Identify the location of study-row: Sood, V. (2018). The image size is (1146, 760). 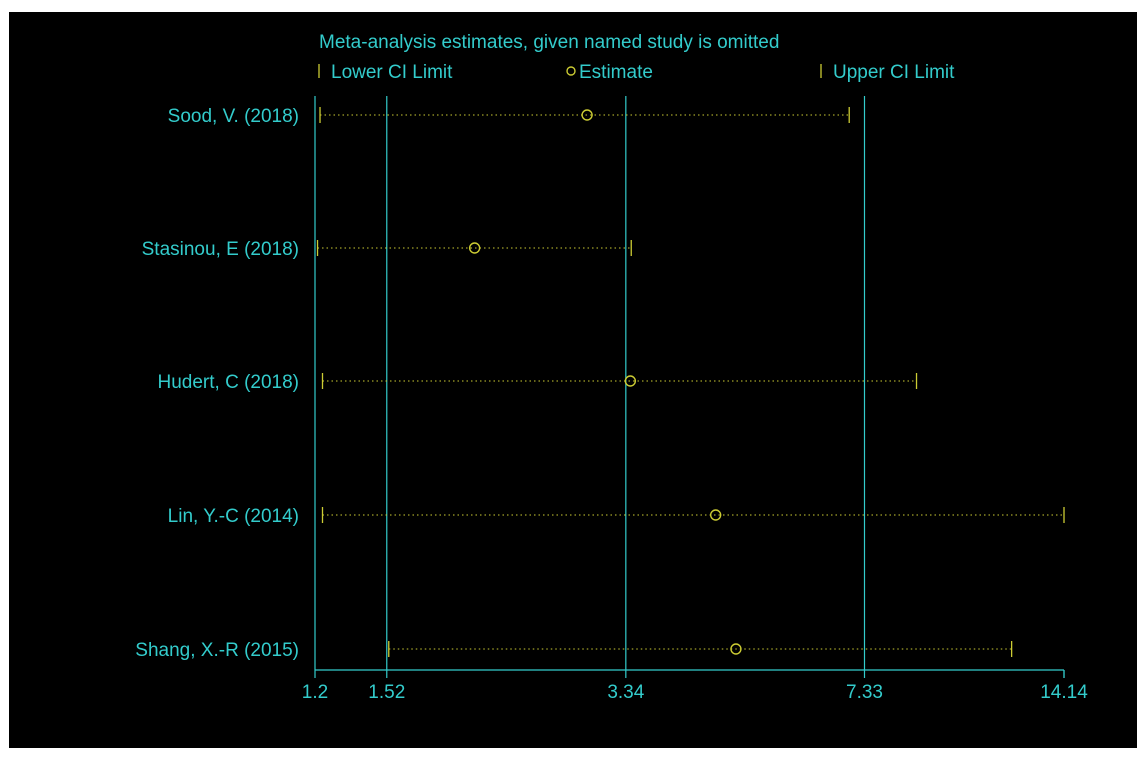
(509, 116).